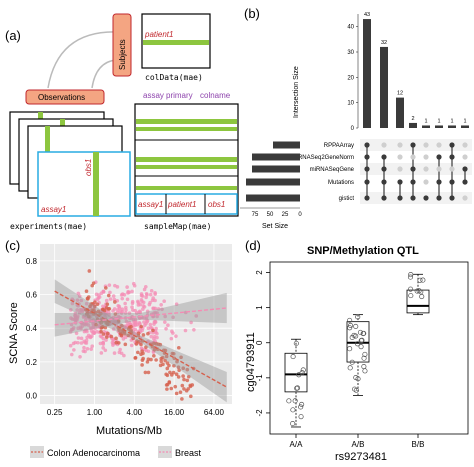  I want to click on coldata-patient1: patient1, so click(158, 34).